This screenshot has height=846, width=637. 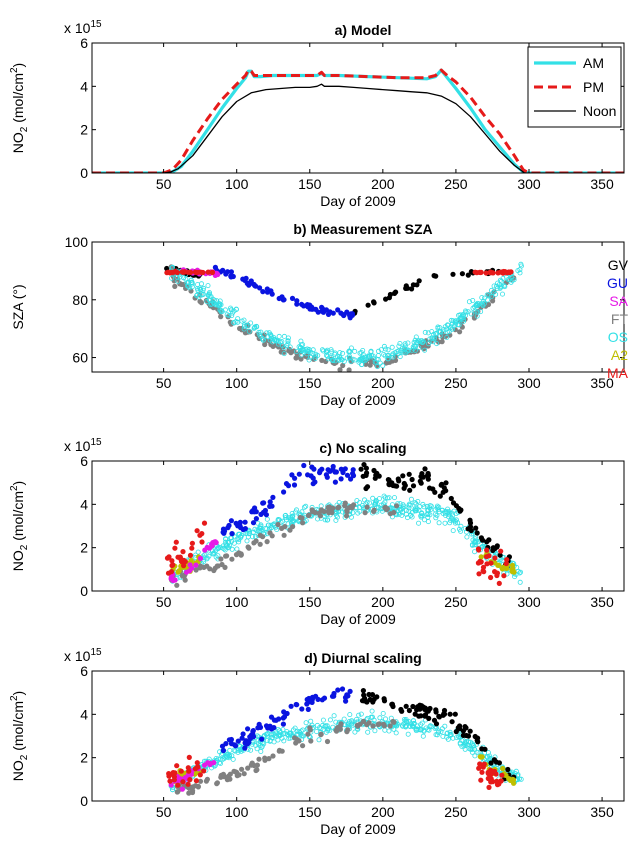 I want to click on y-label-sub: 2, so click(x=24, y=757).